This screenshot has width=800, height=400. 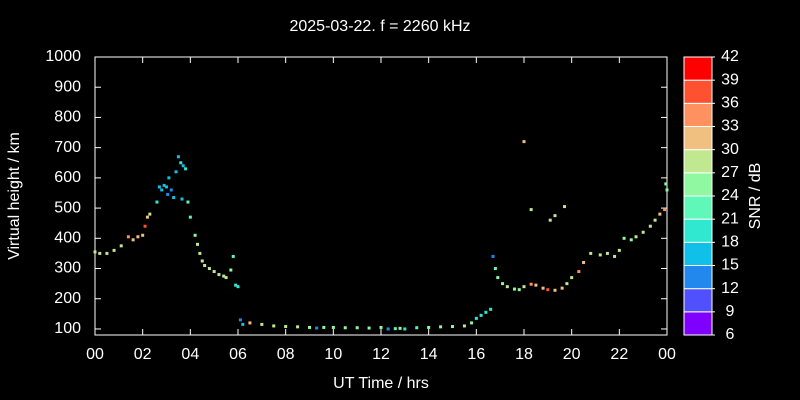 I want to click on colorbar-tick-label: 39, so click(x=730, y=79).